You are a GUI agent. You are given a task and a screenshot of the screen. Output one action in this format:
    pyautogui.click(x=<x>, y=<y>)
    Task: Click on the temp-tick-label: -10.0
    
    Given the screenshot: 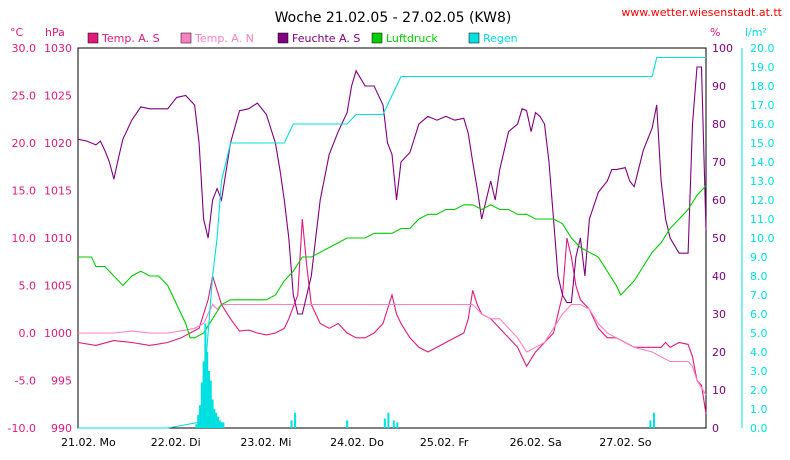 What is the action you would take?
    pyautogui.click(x=22, y=428)
    